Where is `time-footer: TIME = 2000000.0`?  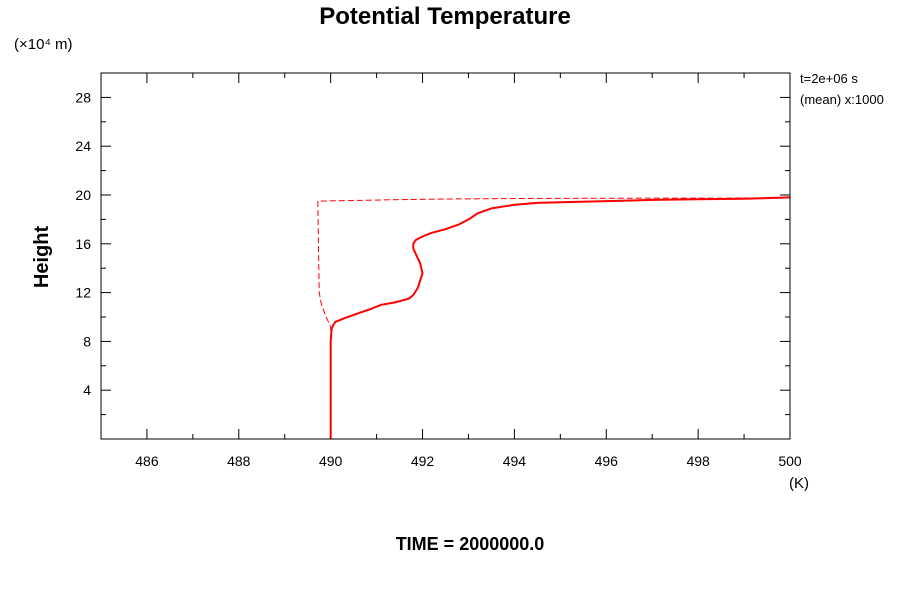
time-footer: TIME = 2000000.0 is located at coordinates (470, 544).